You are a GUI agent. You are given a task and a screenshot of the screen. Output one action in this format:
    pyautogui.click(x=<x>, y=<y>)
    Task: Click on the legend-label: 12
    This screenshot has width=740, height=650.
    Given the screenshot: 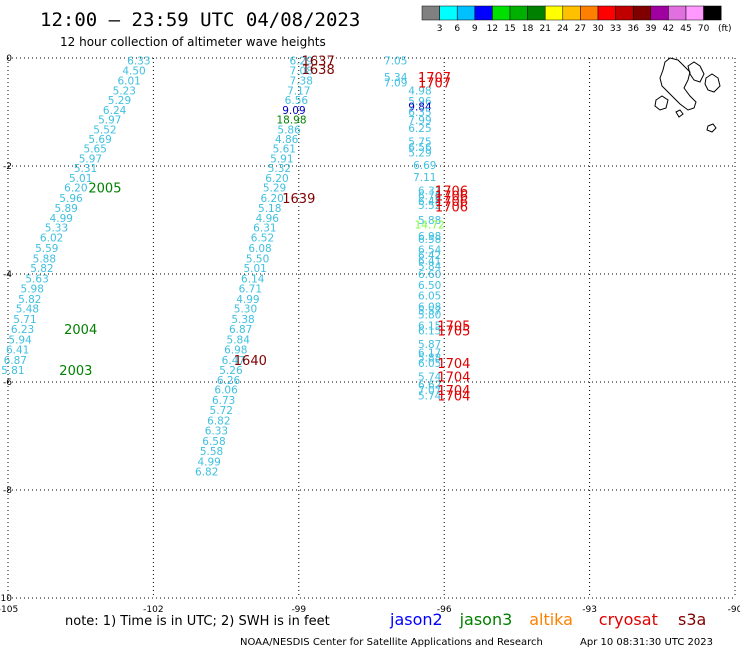 What is the action you would take?
    pyautogui.click(x=492, y=29)
    